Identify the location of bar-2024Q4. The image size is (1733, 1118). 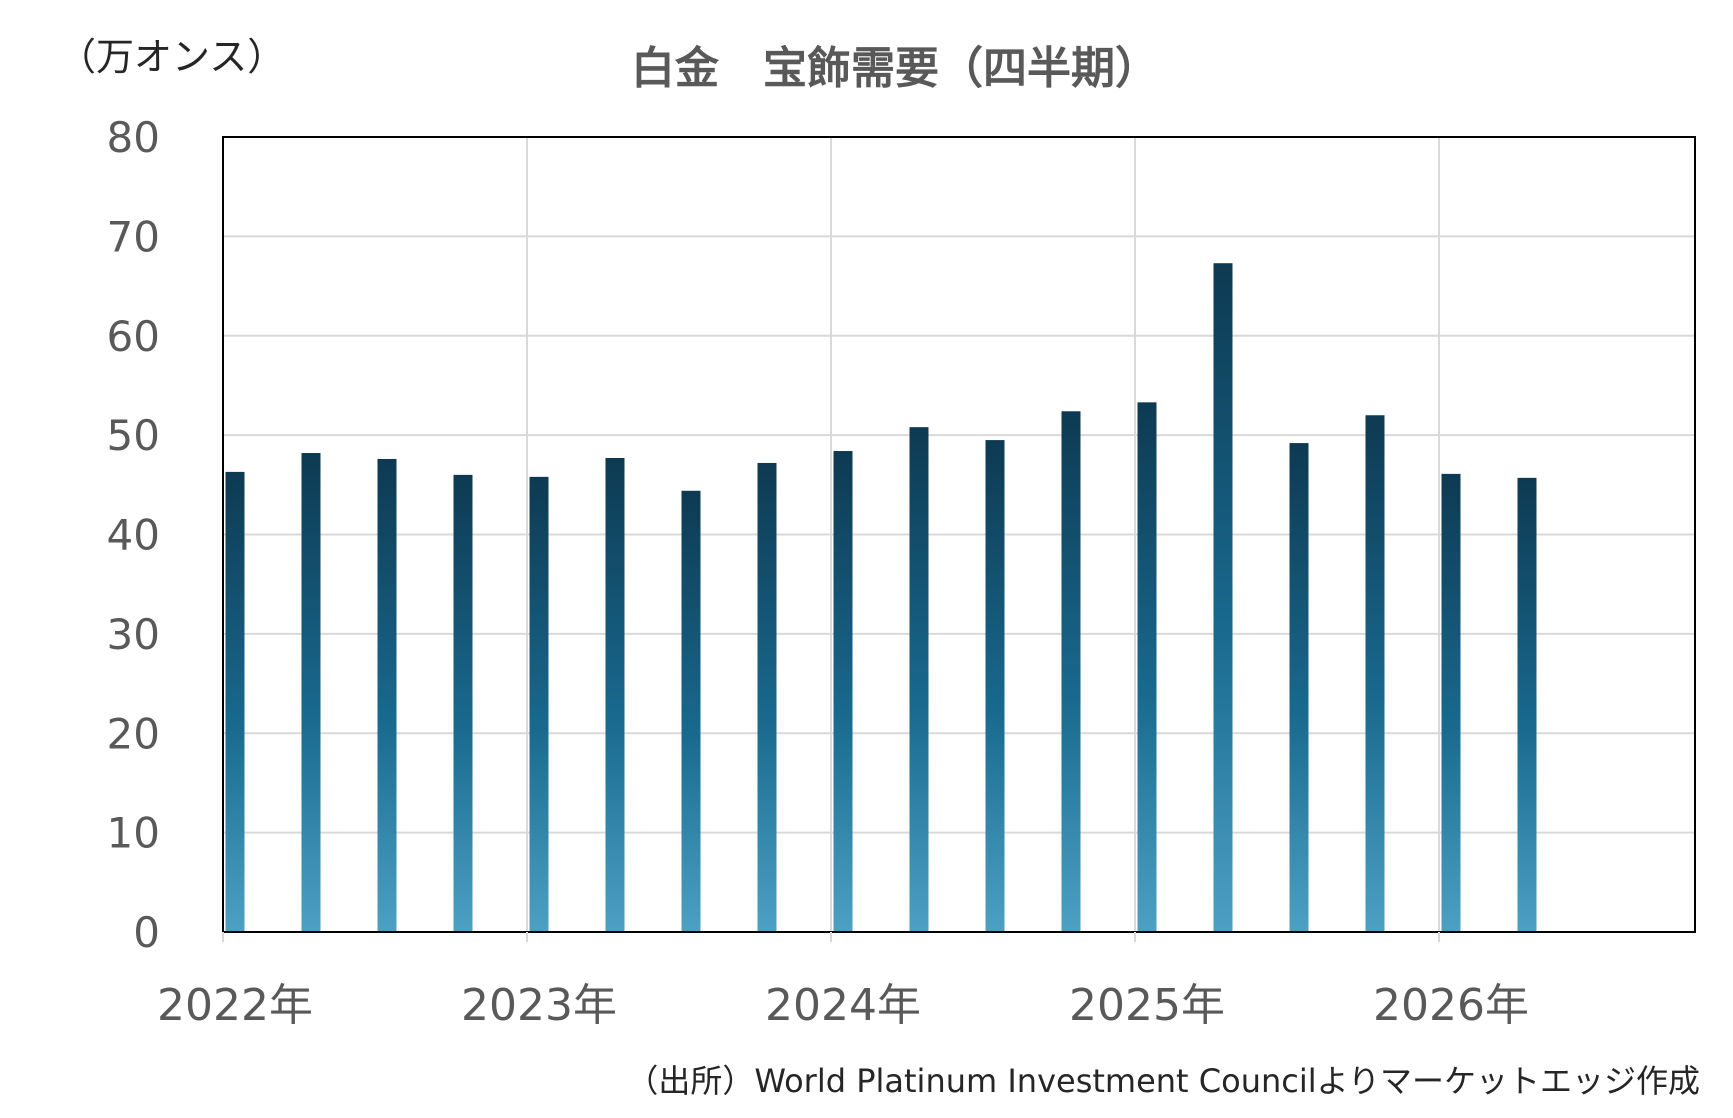
(1071, 671).